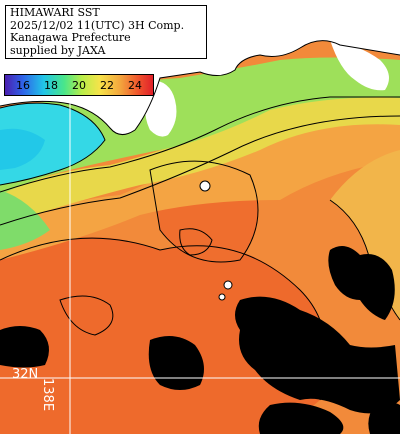 This screenshot has width=400, height=434. What do you see at coordinates (23, 85) in the screenshot?
I see `legend-tick: 16` at bounding box center [23, 85].